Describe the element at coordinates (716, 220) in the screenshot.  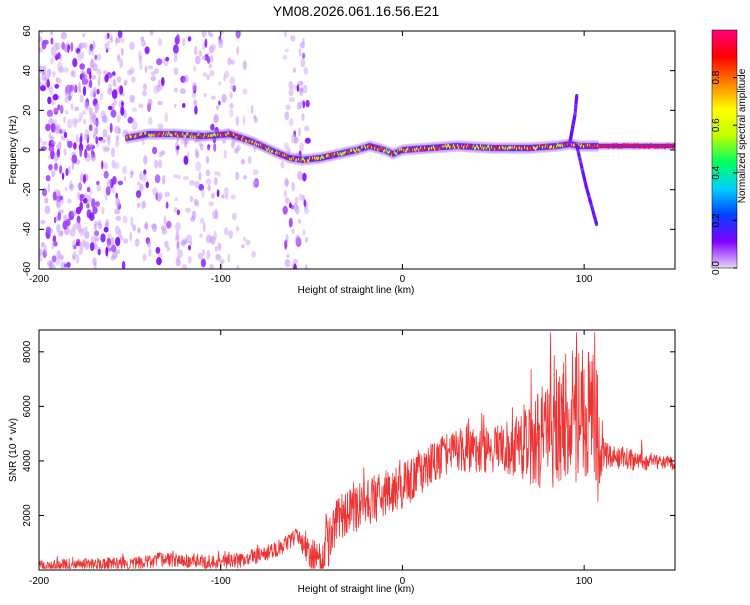
I see `colorbar-tick-label: 0.2` at that location.